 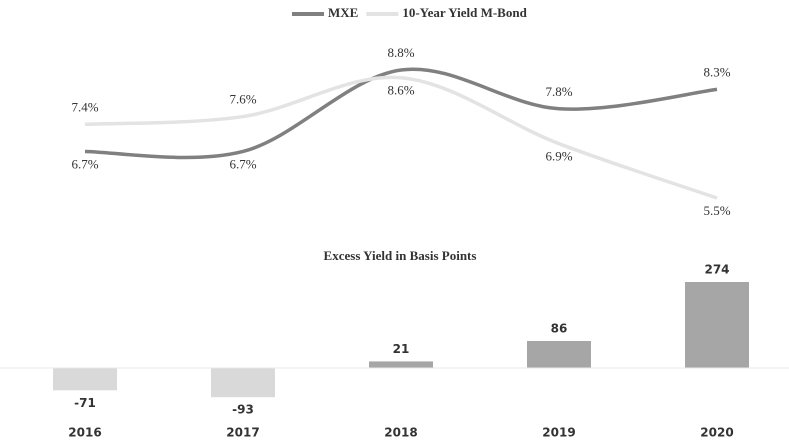 What do you see at coordinates (242, 99) in the screenshot?
I see `data-label: 7.6%` at bounding box center [242, 99].